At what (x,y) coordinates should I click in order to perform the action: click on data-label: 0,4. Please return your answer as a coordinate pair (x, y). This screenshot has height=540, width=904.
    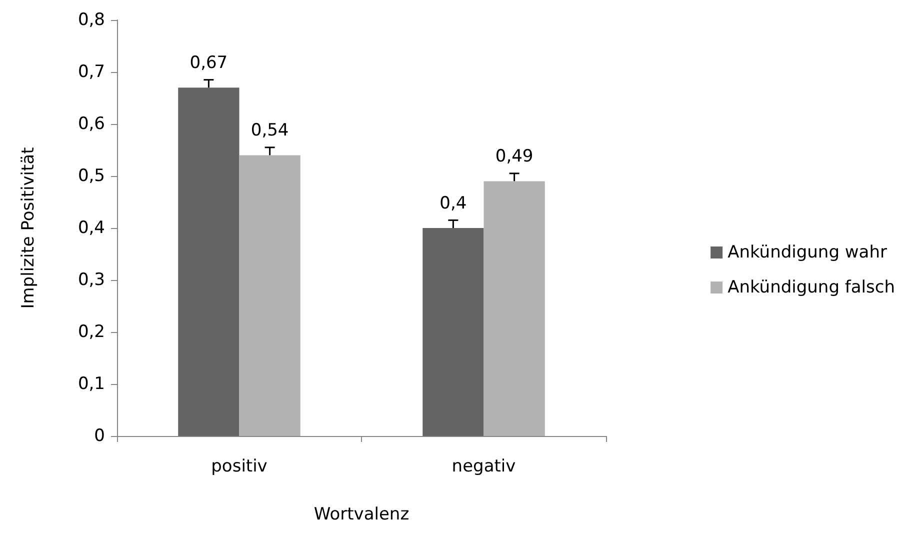
    Looking at the image, I should click on (453, 204).